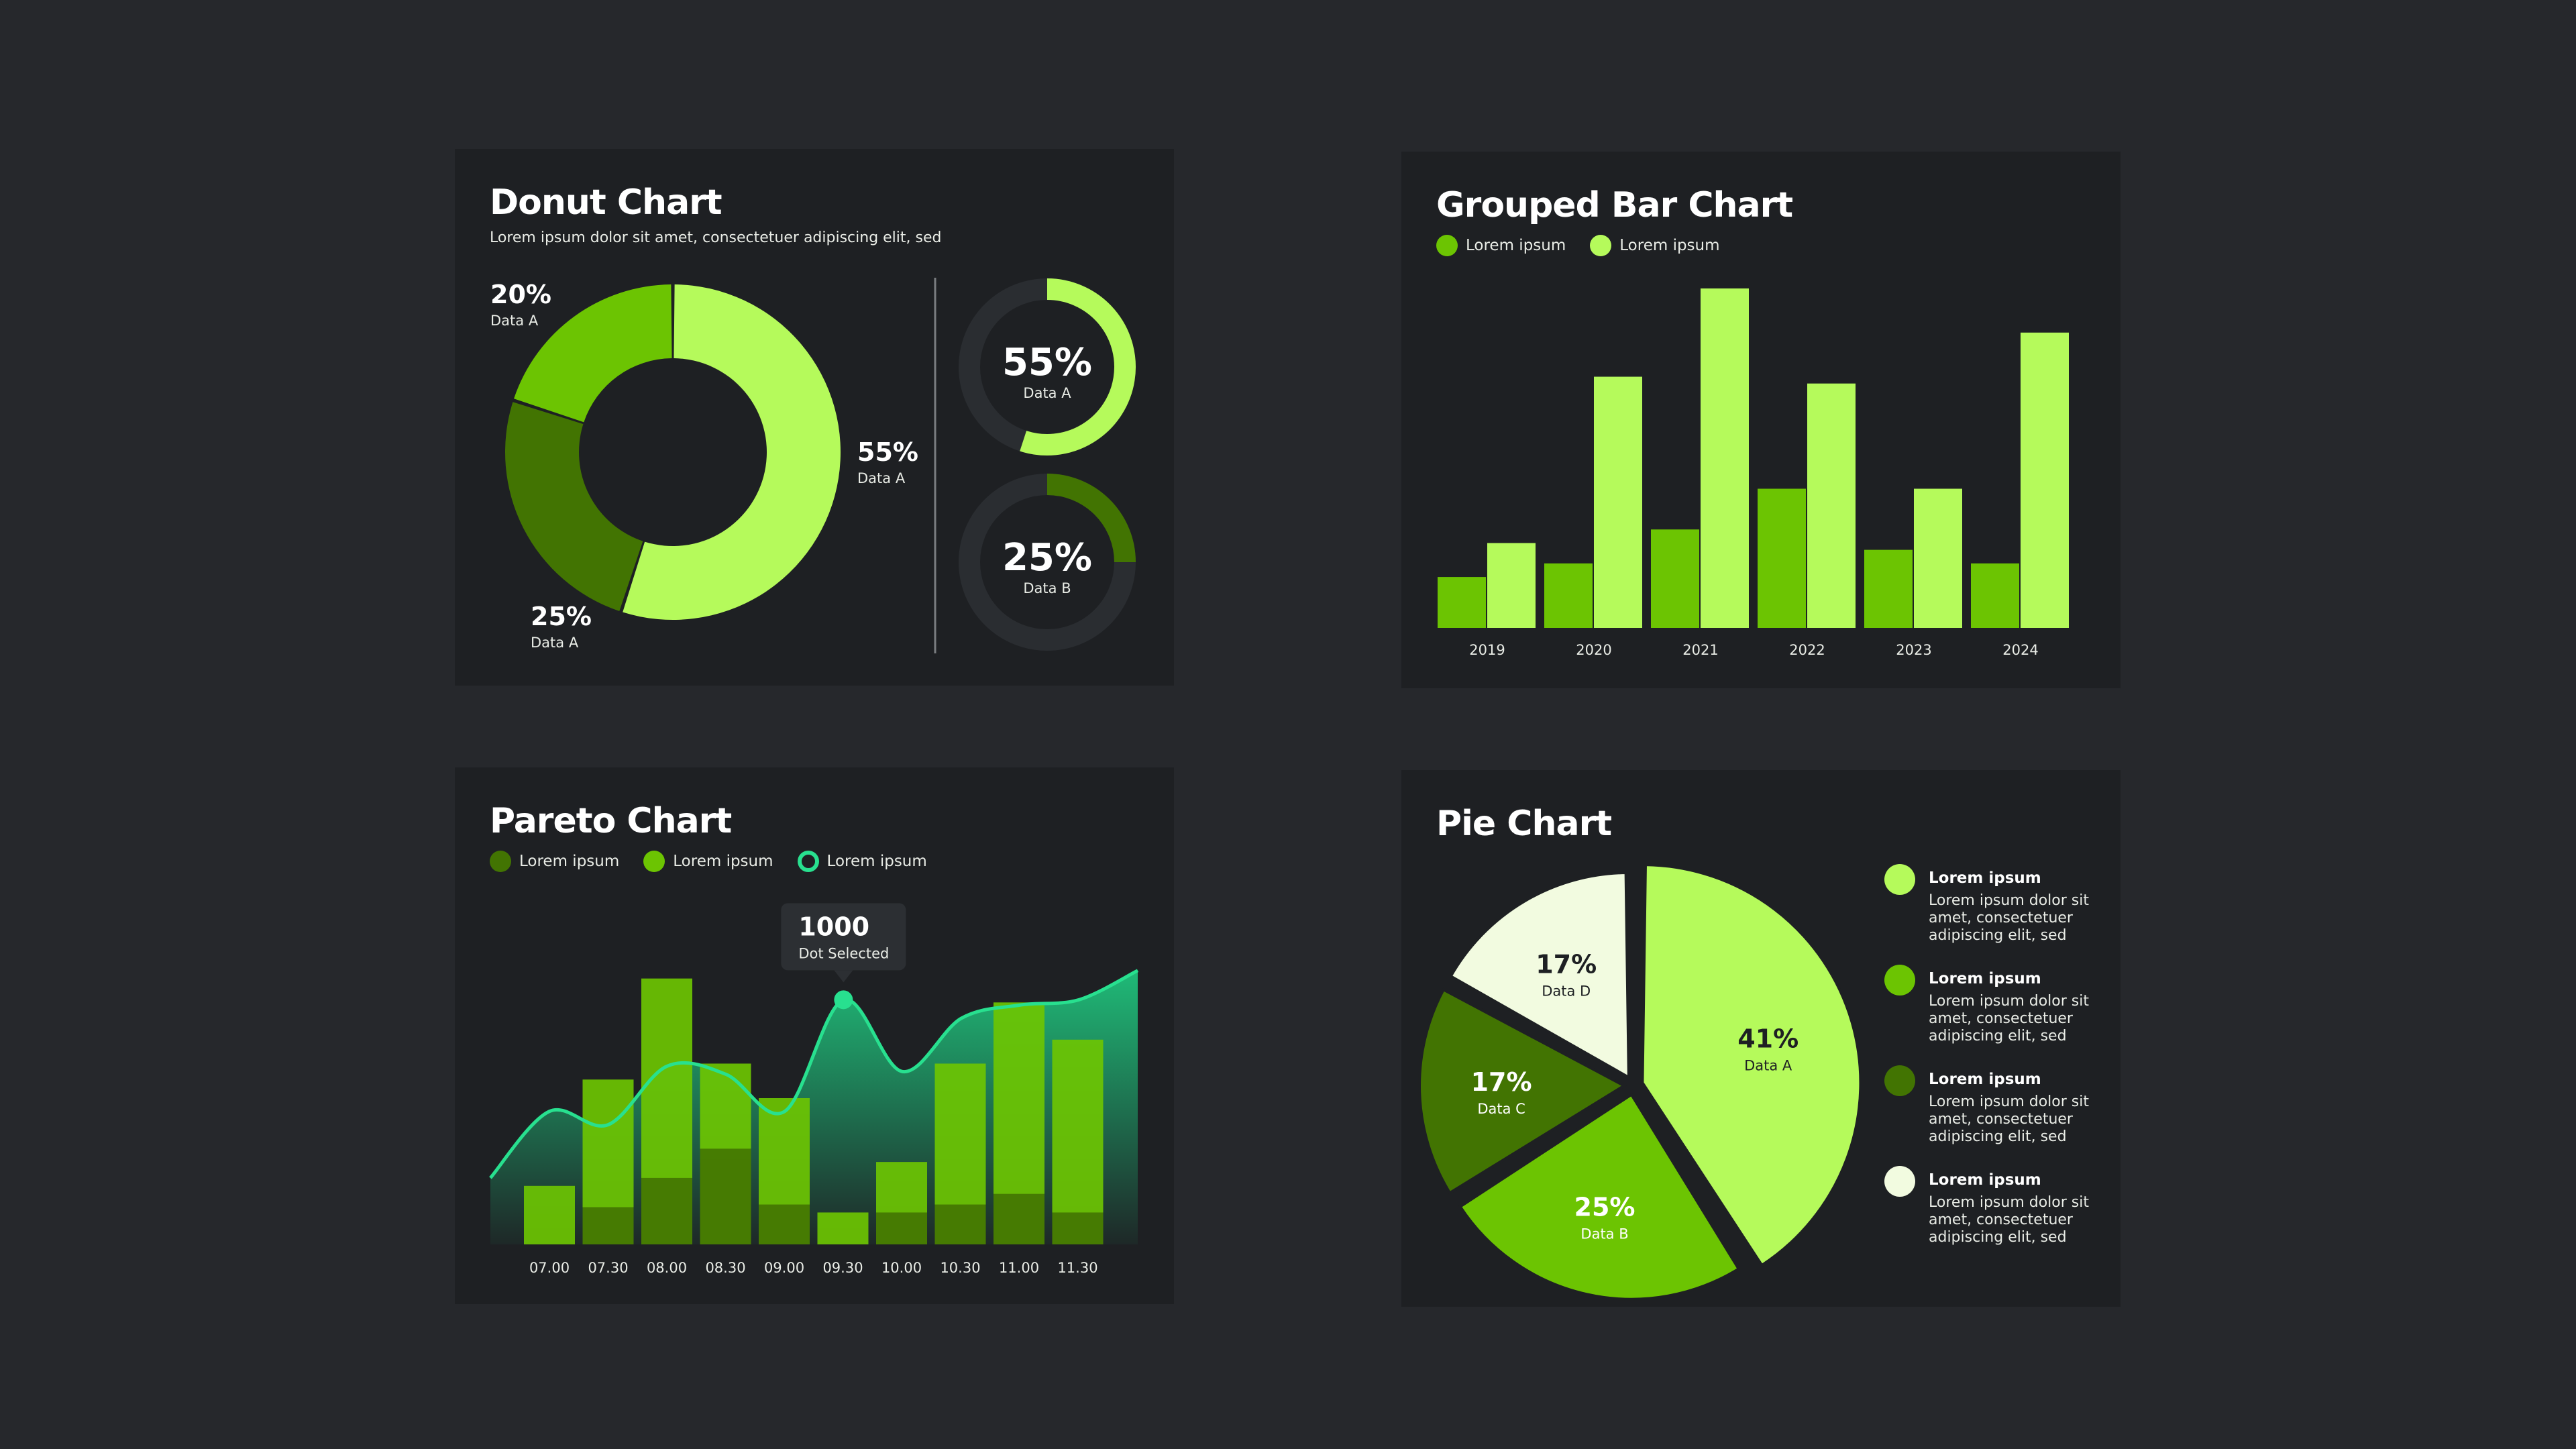  I want to click on legend-dot-dark-green, so click(500, 861).